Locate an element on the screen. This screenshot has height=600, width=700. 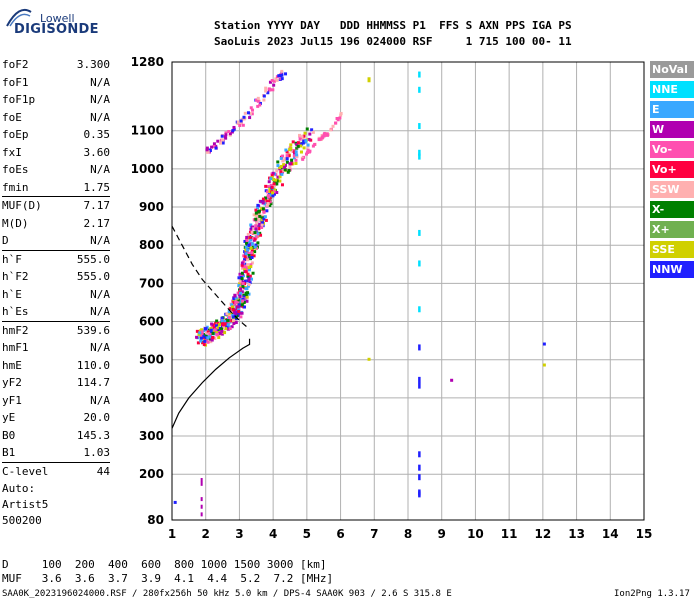
param-name: hmF1 is located at coordinates (15, 347).